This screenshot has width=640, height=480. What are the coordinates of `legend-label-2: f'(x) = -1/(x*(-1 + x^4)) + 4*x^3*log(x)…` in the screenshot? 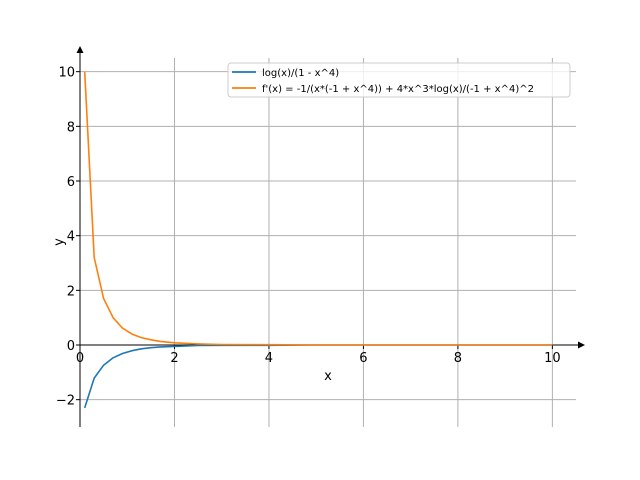 It's located at (398, 89).